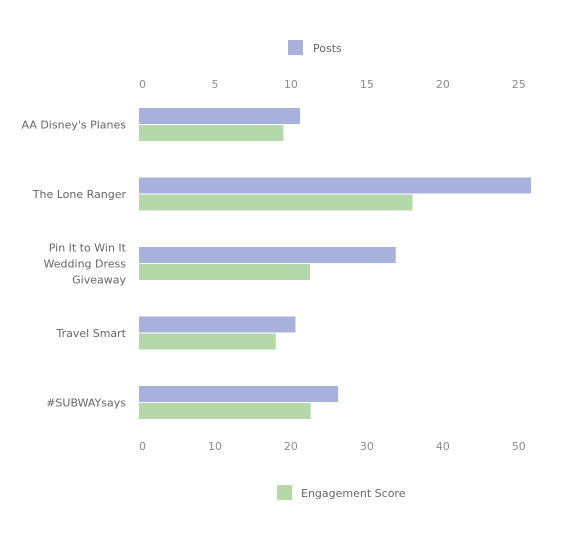 The height and width of the screenshot is (540, 580). I want to click on legend-engagement-score: Engagement Score, so click(341, 492).